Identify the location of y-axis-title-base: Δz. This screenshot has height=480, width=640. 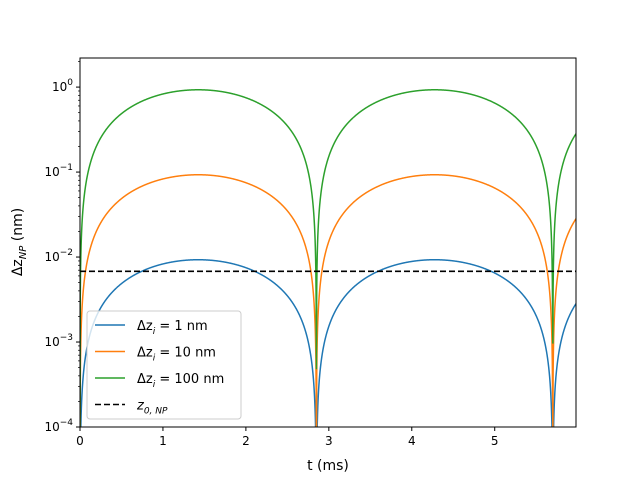
(18, 267).